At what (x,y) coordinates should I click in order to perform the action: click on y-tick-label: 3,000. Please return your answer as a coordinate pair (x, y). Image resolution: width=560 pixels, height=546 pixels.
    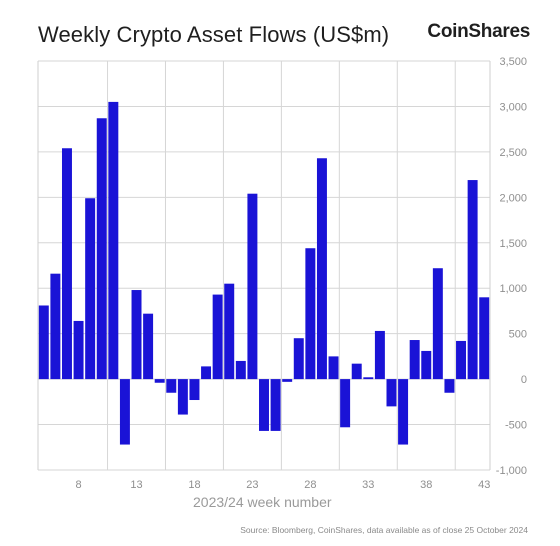
    Looking at the image, I should click on (513, 107).